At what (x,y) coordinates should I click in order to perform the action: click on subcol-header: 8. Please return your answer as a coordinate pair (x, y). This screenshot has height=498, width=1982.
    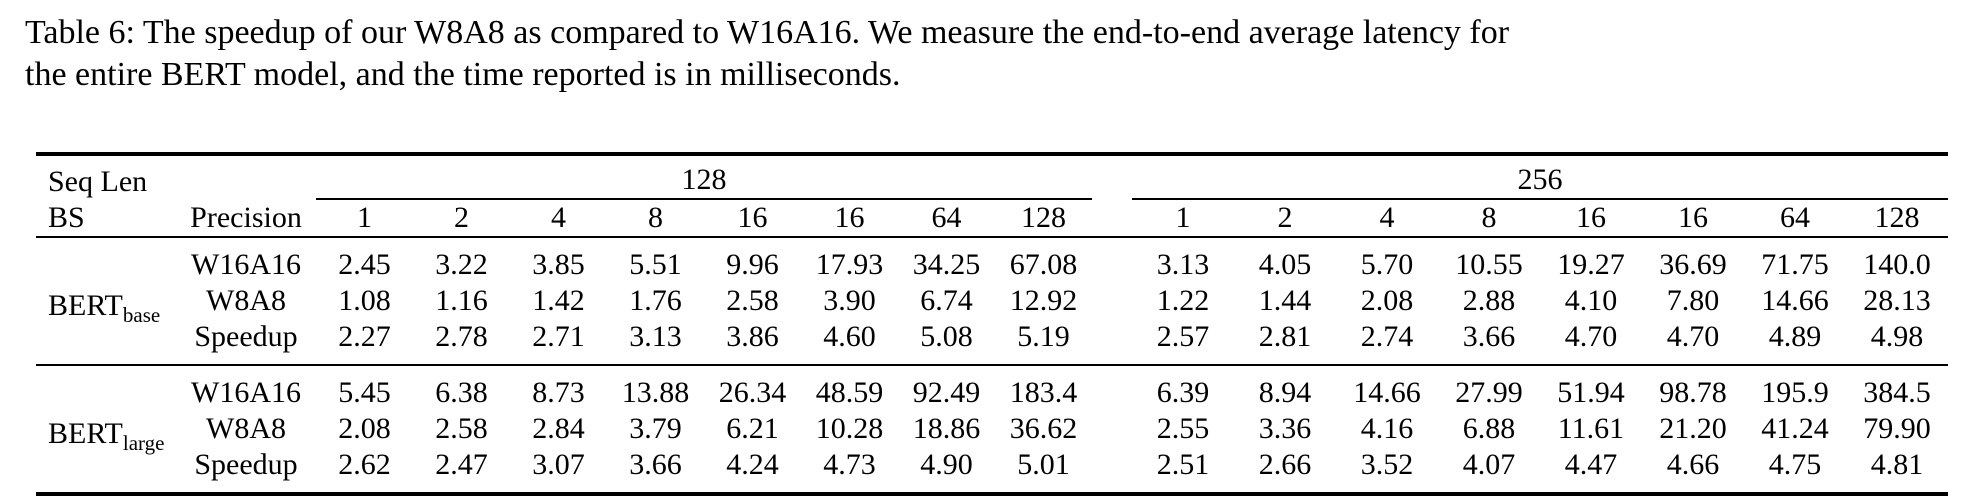
    Looking at the image, I should click on (655, 218).